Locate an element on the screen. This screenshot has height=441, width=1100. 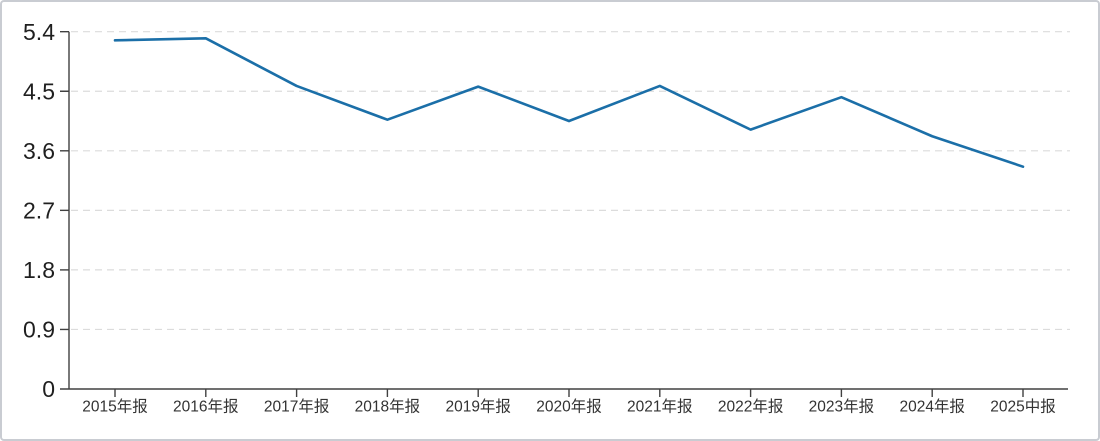
x-tick-label: 2024年报 is located at coordinates (931, 406).